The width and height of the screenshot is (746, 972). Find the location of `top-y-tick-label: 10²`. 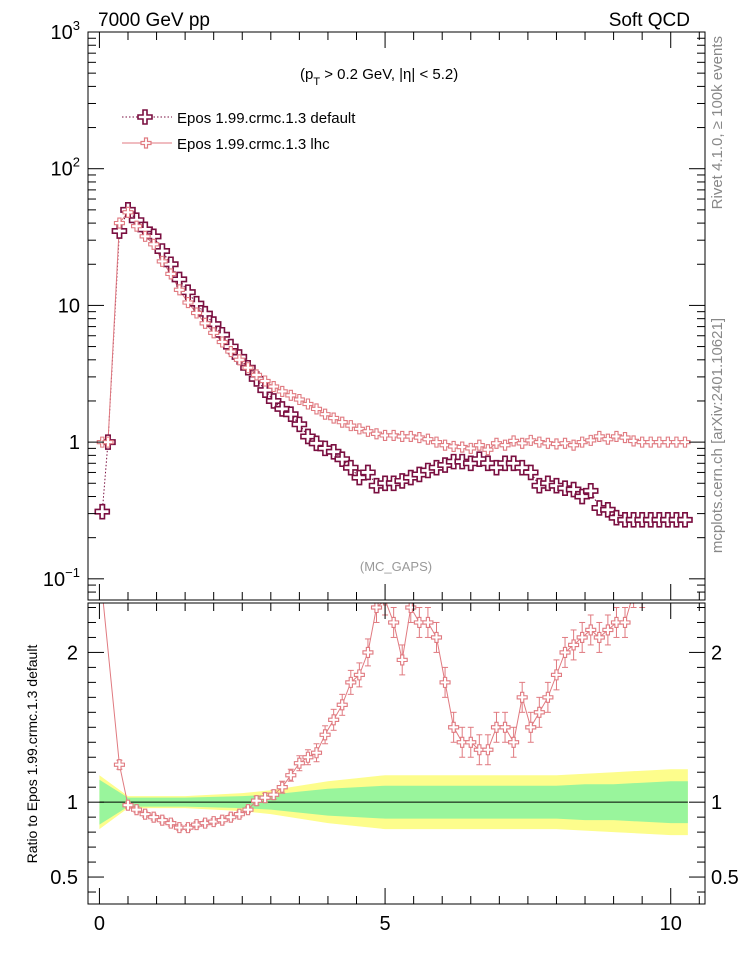

top-y-tick-label: 10² is located at coordinates (65, 168).